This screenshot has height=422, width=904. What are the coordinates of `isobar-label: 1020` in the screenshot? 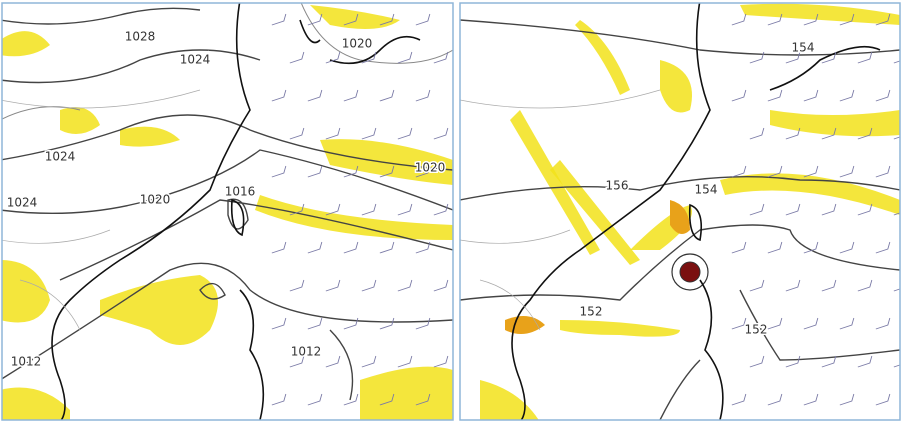 It's located at (430, 168).